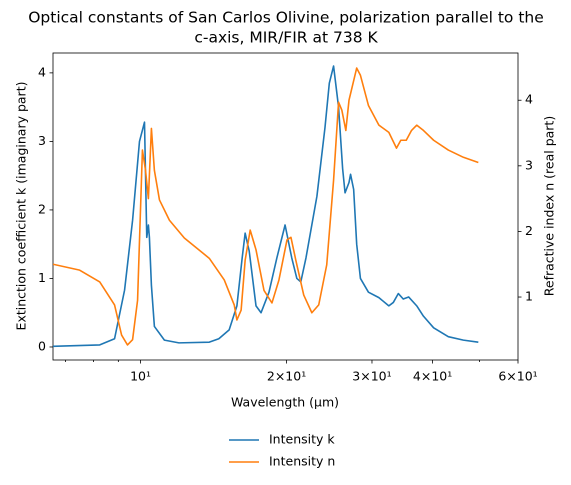 Image resolution: width=571 pixels, height=485 pixels. What do you see at coordinates (529, 164) in the screenshot?
I see `y2-tick-label: 3` at bounding box center [529, 164].